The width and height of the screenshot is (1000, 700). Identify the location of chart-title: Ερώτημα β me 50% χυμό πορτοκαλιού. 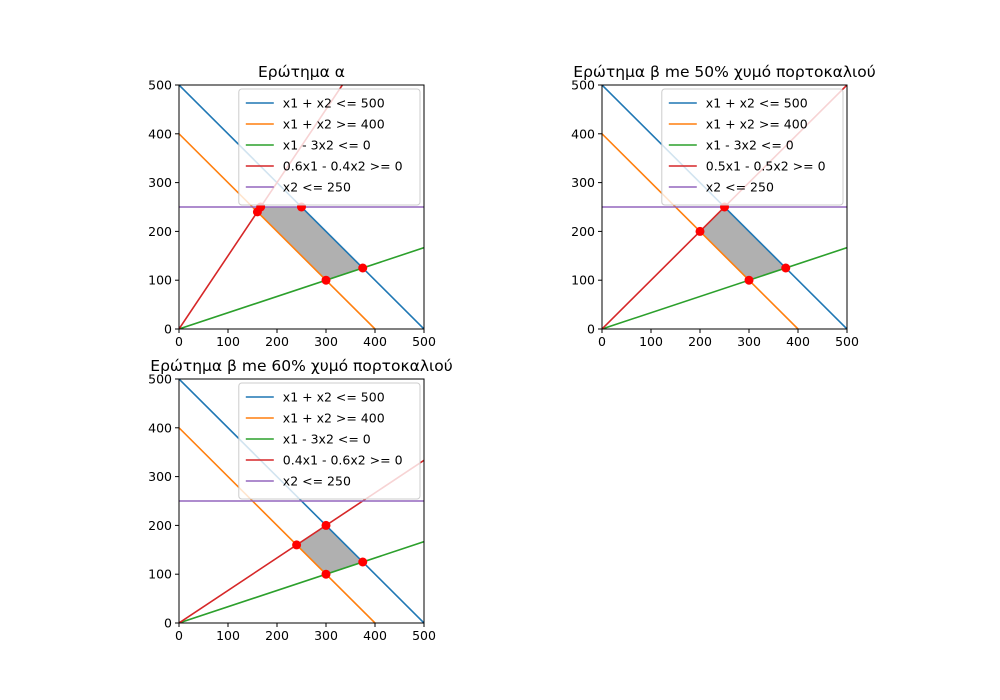
(724, 72).